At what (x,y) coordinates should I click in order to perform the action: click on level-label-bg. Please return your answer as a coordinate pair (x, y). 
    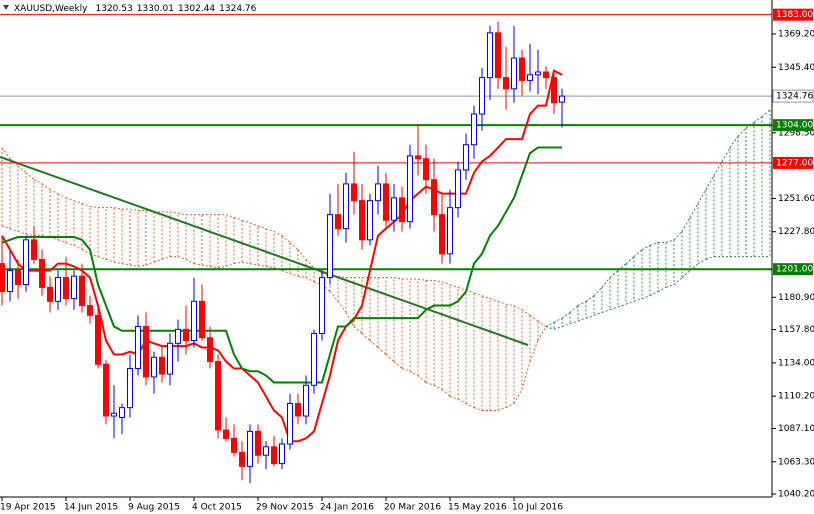
    Looking at the image, I should click on (793, 14).